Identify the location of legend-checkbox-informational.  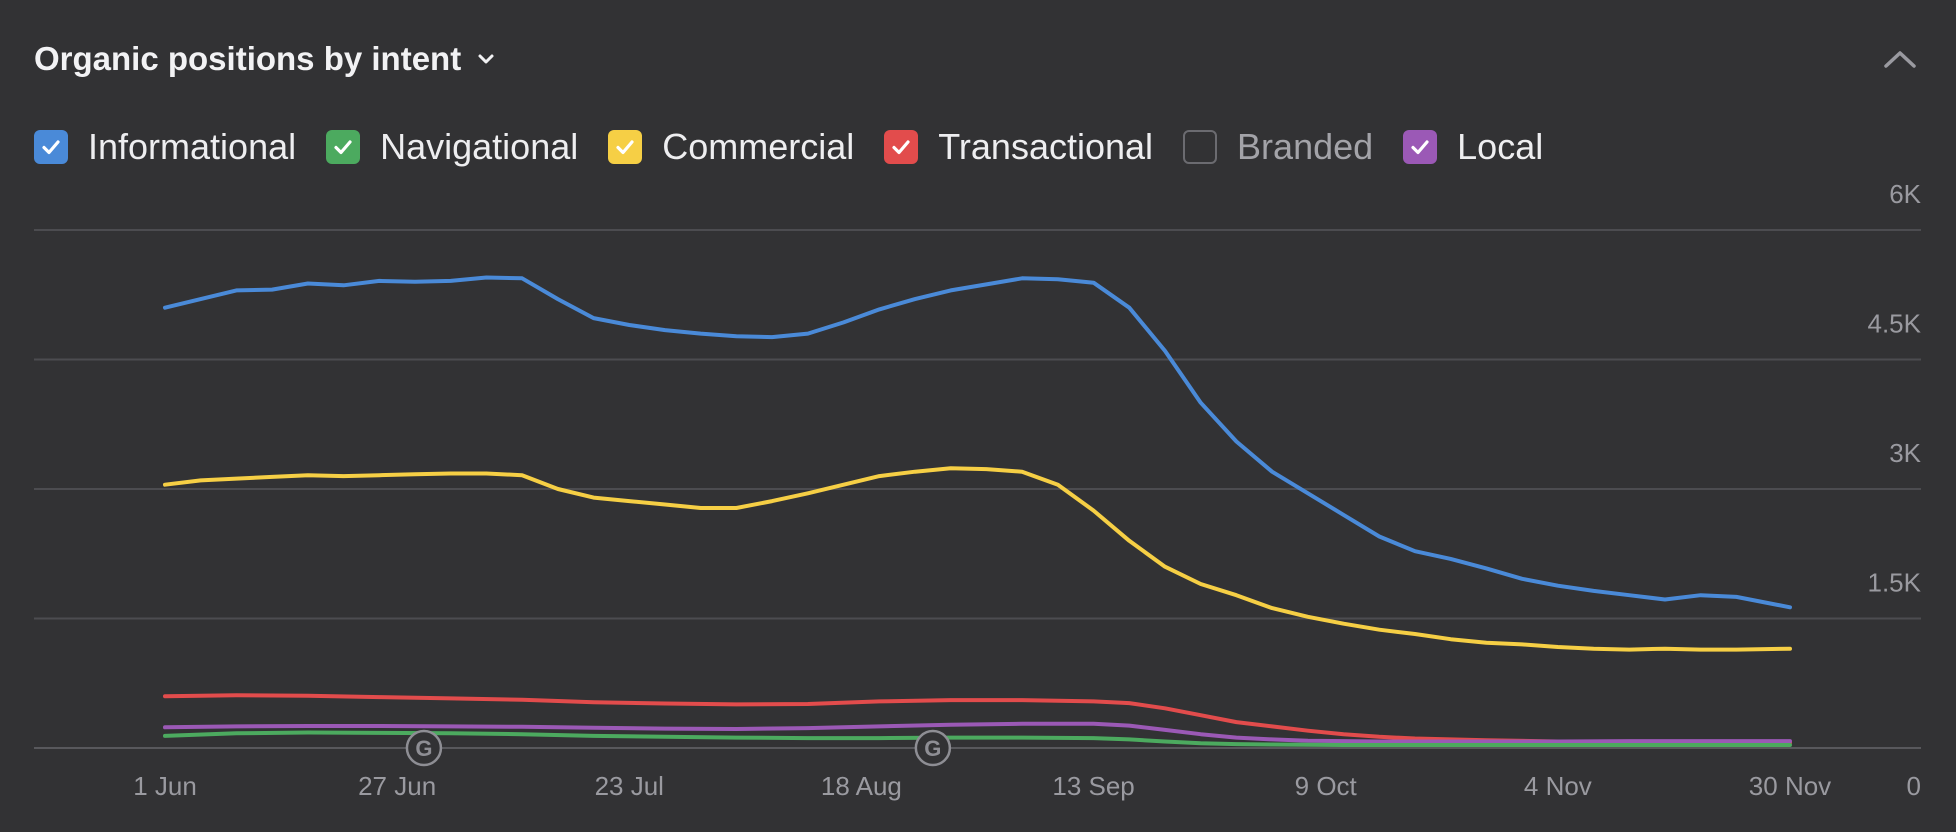
(51, 147).